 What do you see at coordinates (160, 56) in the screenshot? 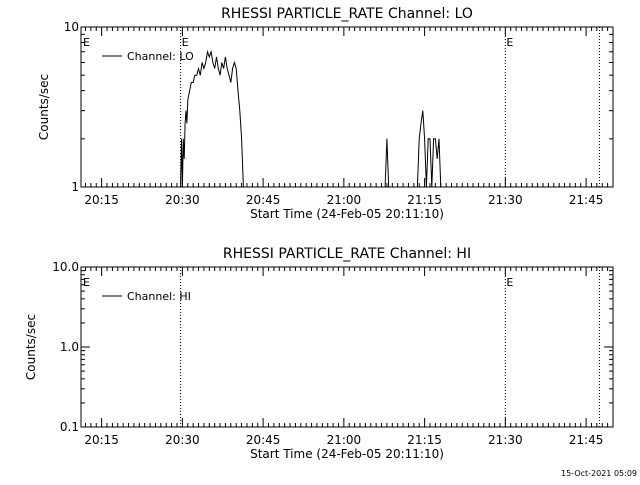
I see `legend-entry: Channel: LO` at bounding box center [160, 56].